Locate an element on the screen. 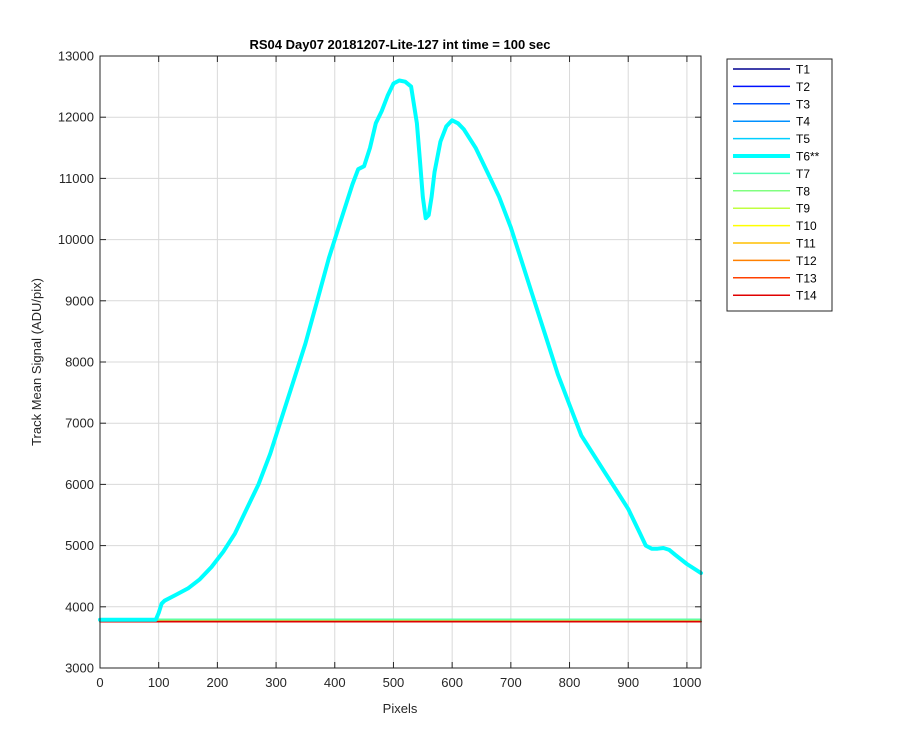  x-tick-label: 300 is located at coordinates (276, 682).